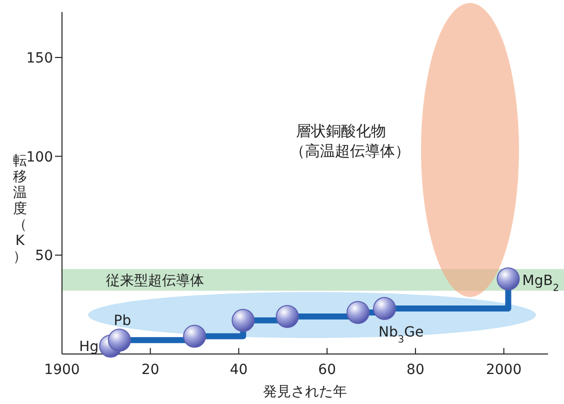 The height and width of the screenshot is (404, 564). Describe the element at coordinates (44, 256) in the screenshot. I see `y-tick-label: 50` at that location.